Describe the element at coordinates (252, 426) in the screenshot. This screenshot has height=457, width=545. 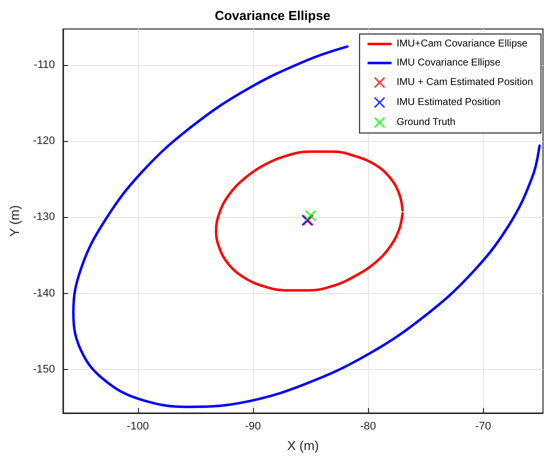
I see `x-tick-label: -90` at that location.